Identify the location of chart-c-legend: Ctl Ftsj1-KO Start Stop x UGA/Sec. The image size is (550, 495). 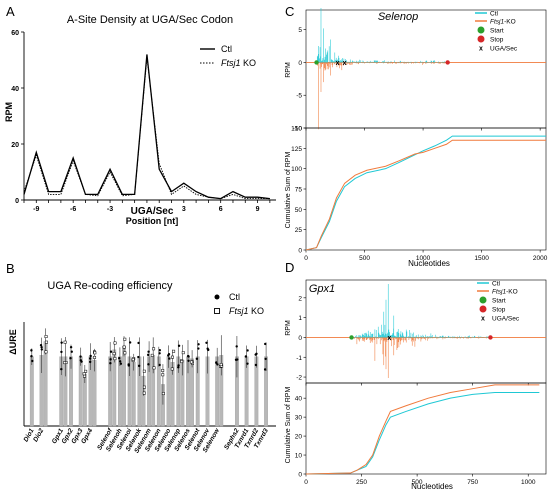
(496, 32).